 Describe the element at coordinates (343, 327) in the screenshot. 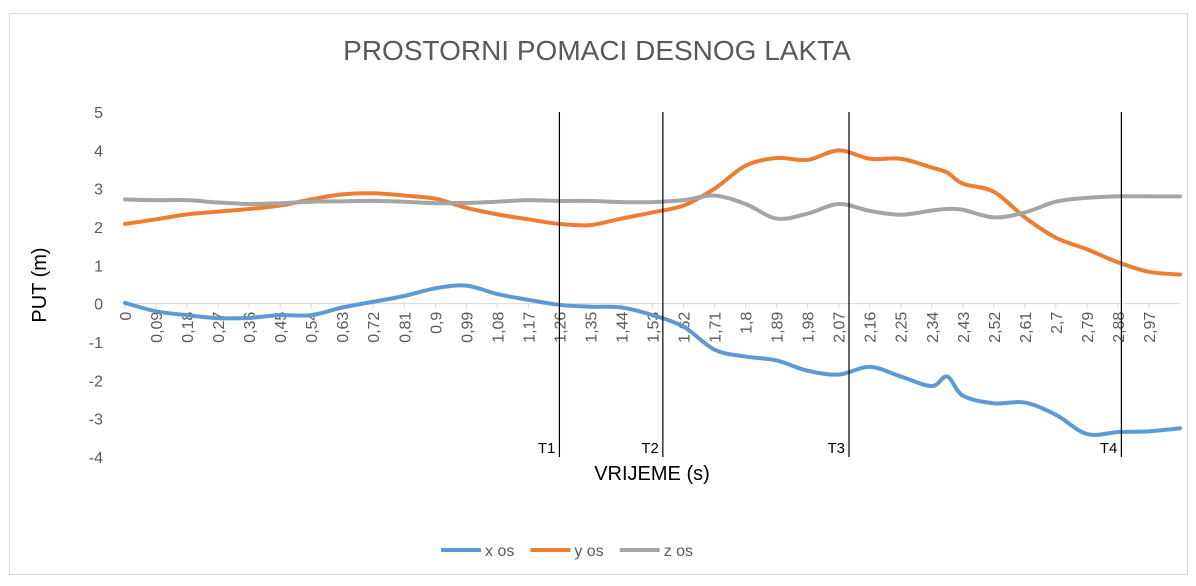

I see `x-tick-label: 0,63` at that location.